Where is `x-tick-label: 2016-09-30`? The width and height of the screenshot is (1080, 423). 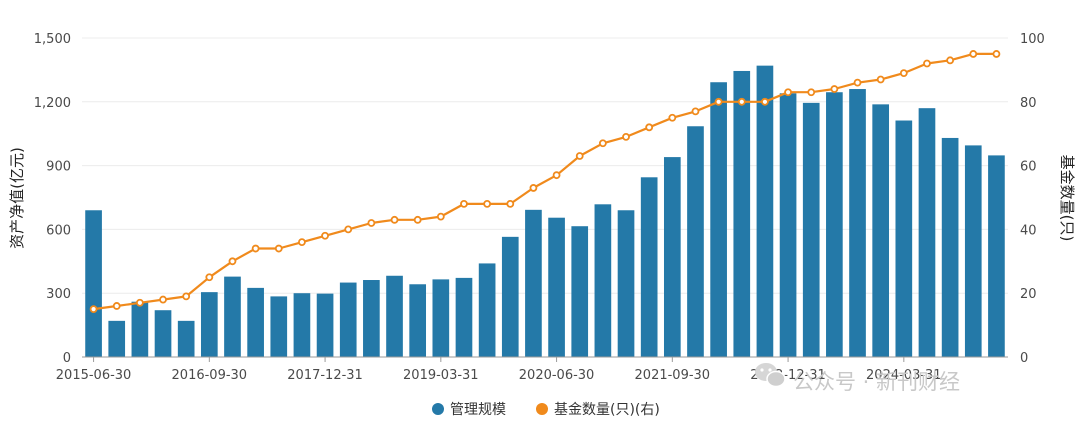
x-tick-label: 2016-09-30 is located at coordinates (210, 375).